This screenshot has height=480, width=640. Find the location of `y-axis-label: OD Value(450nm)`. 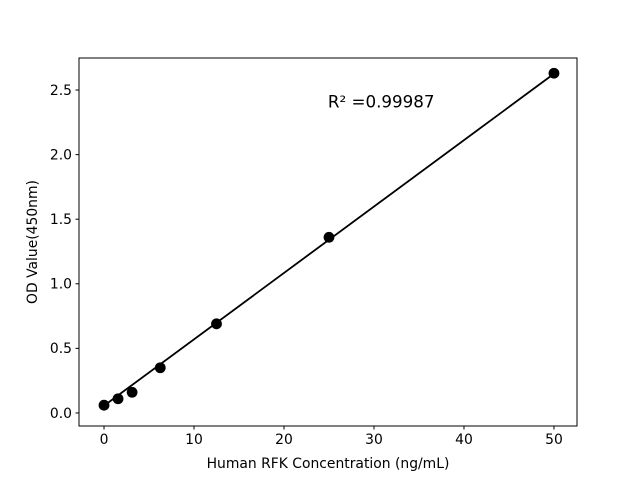

y-axis-label: OD Value(450nm) is located at coordinates (33, 242).